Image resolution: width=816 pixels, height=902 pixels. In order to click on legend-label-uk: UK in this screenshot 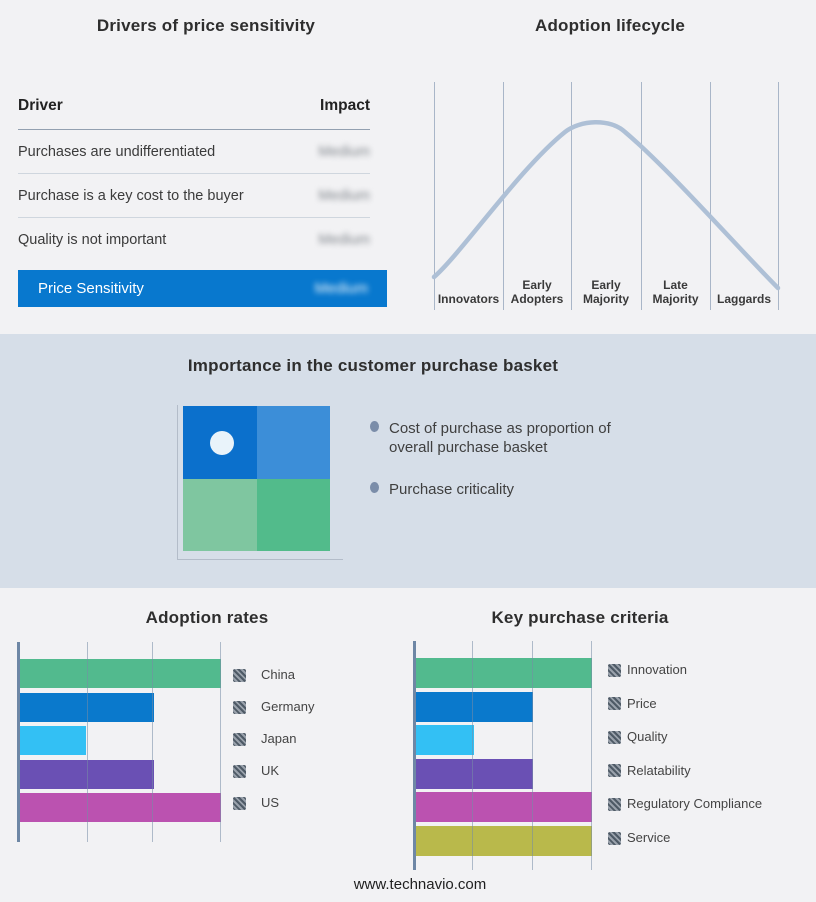, I will do `click(270, 770)`.